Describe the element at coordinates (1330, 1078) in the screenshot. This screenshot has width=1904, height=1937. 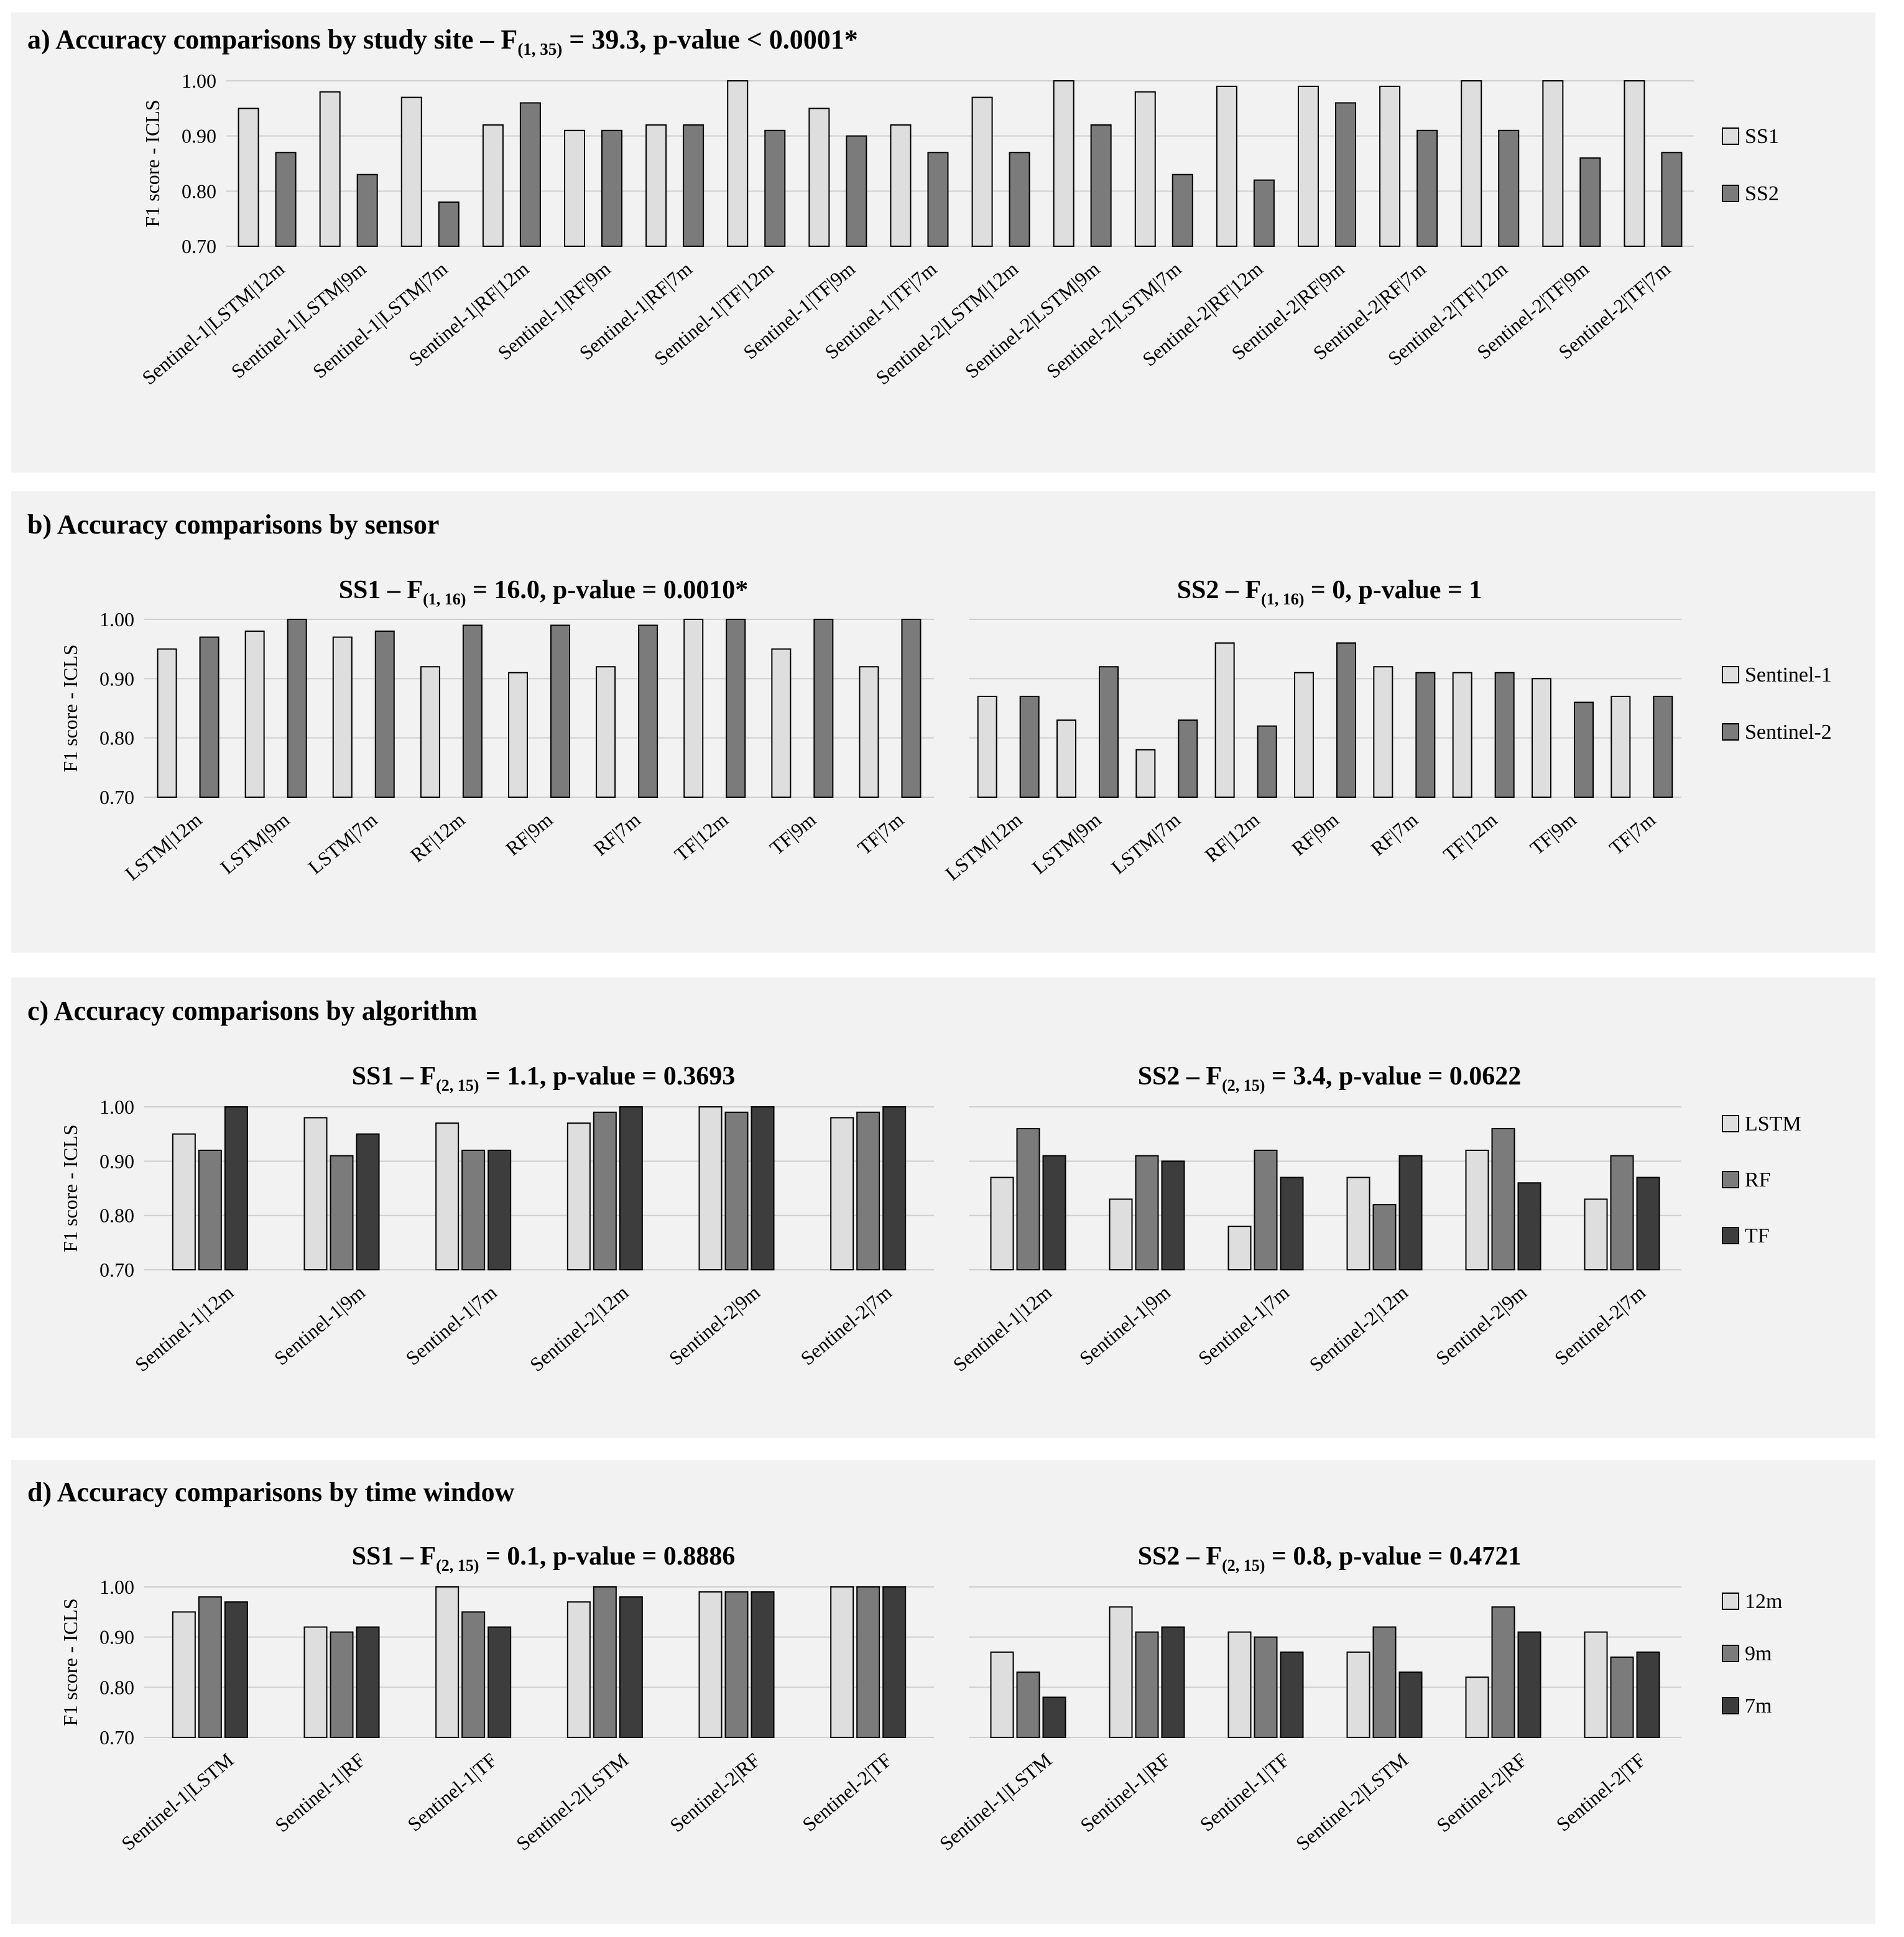
I see `subplot-title: SS2 – F(2, 15) = 3.4, p-value = 0.0622` at that location.